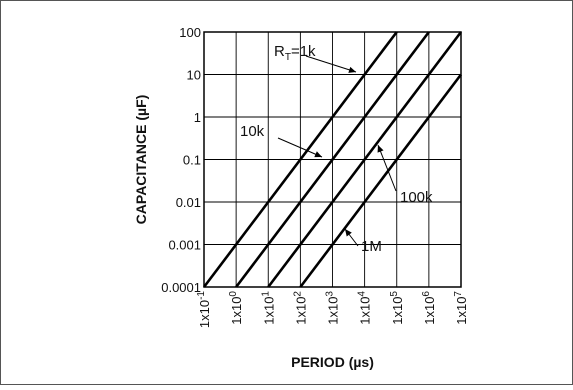 This screenshot has width=573, height=390. I want to click on x-tick-label: 1x104, so click(365, 308).